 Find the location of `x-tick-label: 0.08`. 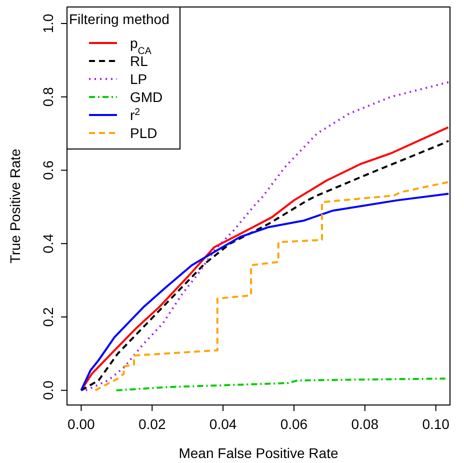

x-tick-label: 0.08 is located at coordinates (365, 424).